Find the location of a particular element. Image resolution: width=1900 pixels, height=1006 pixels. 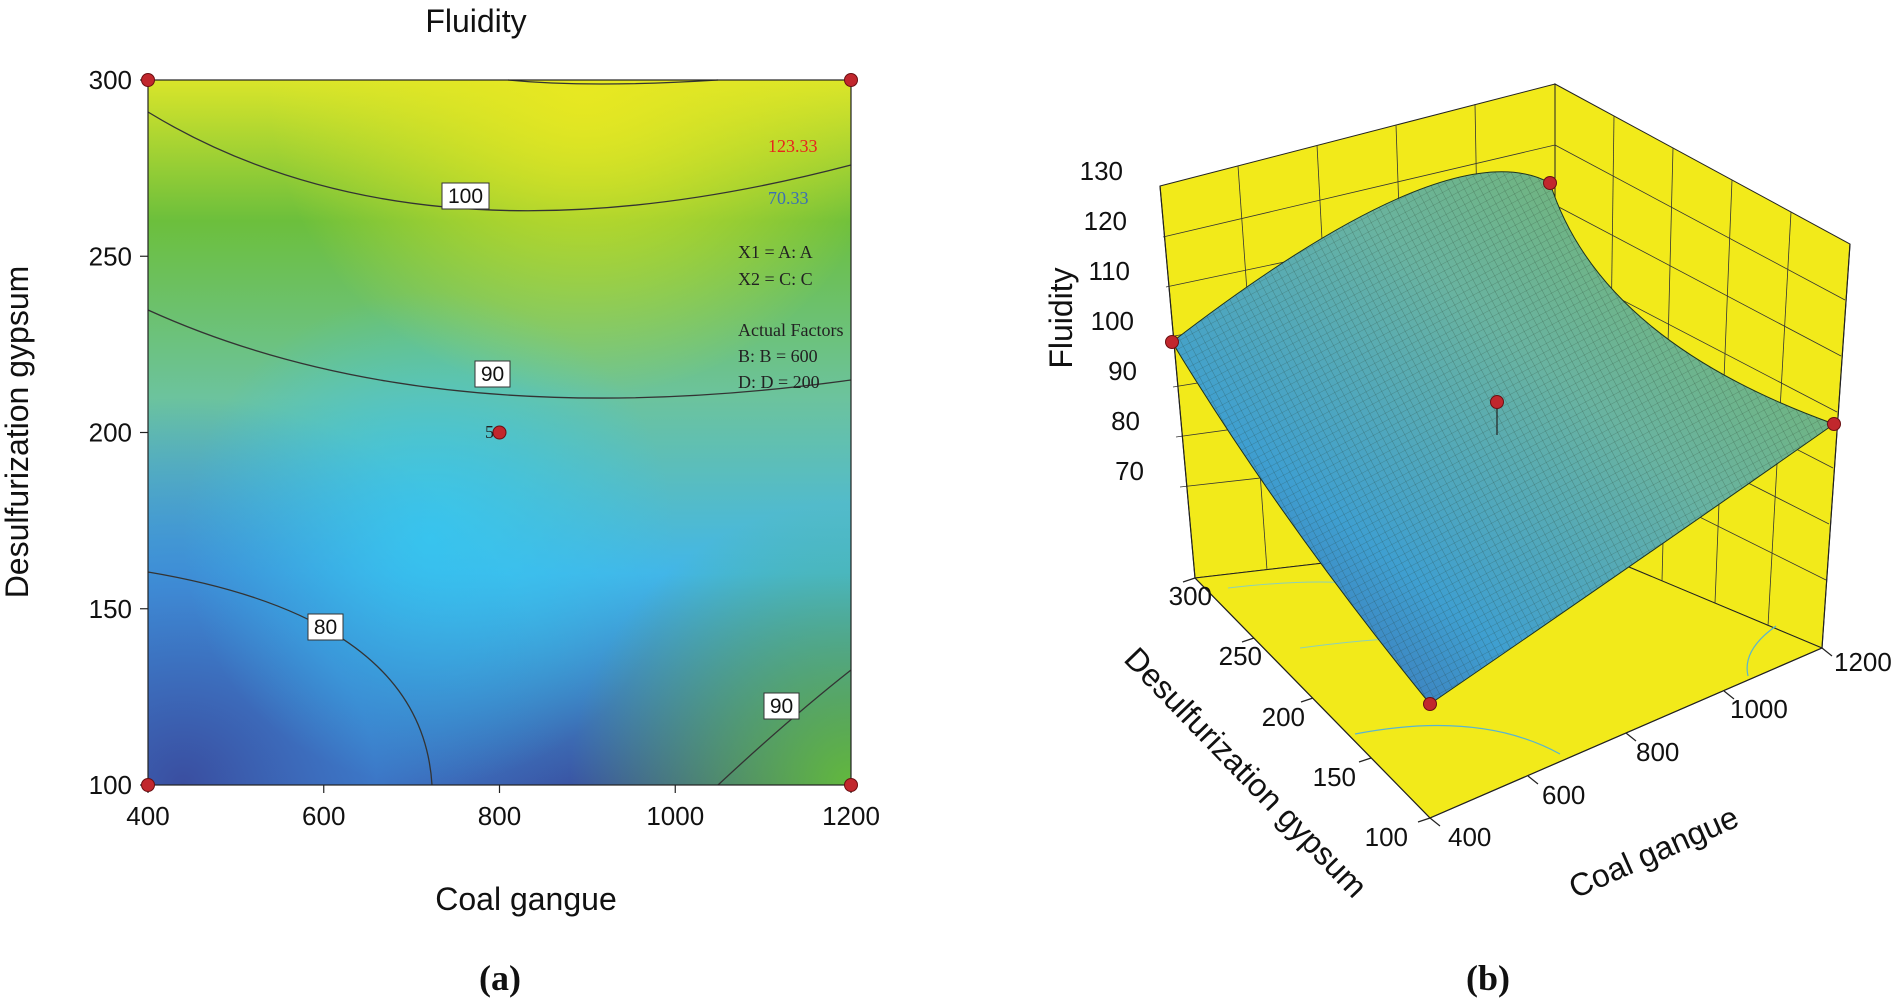

contour-x-axis: 400 600 800 1000 1200 is located at coordinates (503, 808).